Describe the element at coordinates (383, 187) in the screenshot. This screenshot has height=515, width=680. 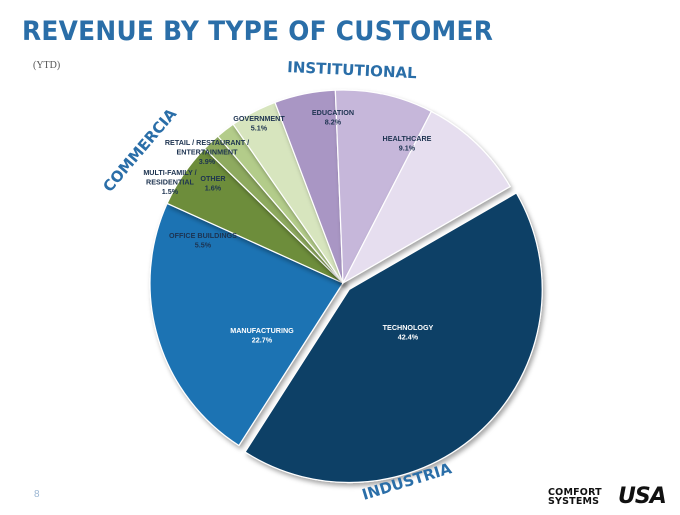
I see `slice-education` at that location.